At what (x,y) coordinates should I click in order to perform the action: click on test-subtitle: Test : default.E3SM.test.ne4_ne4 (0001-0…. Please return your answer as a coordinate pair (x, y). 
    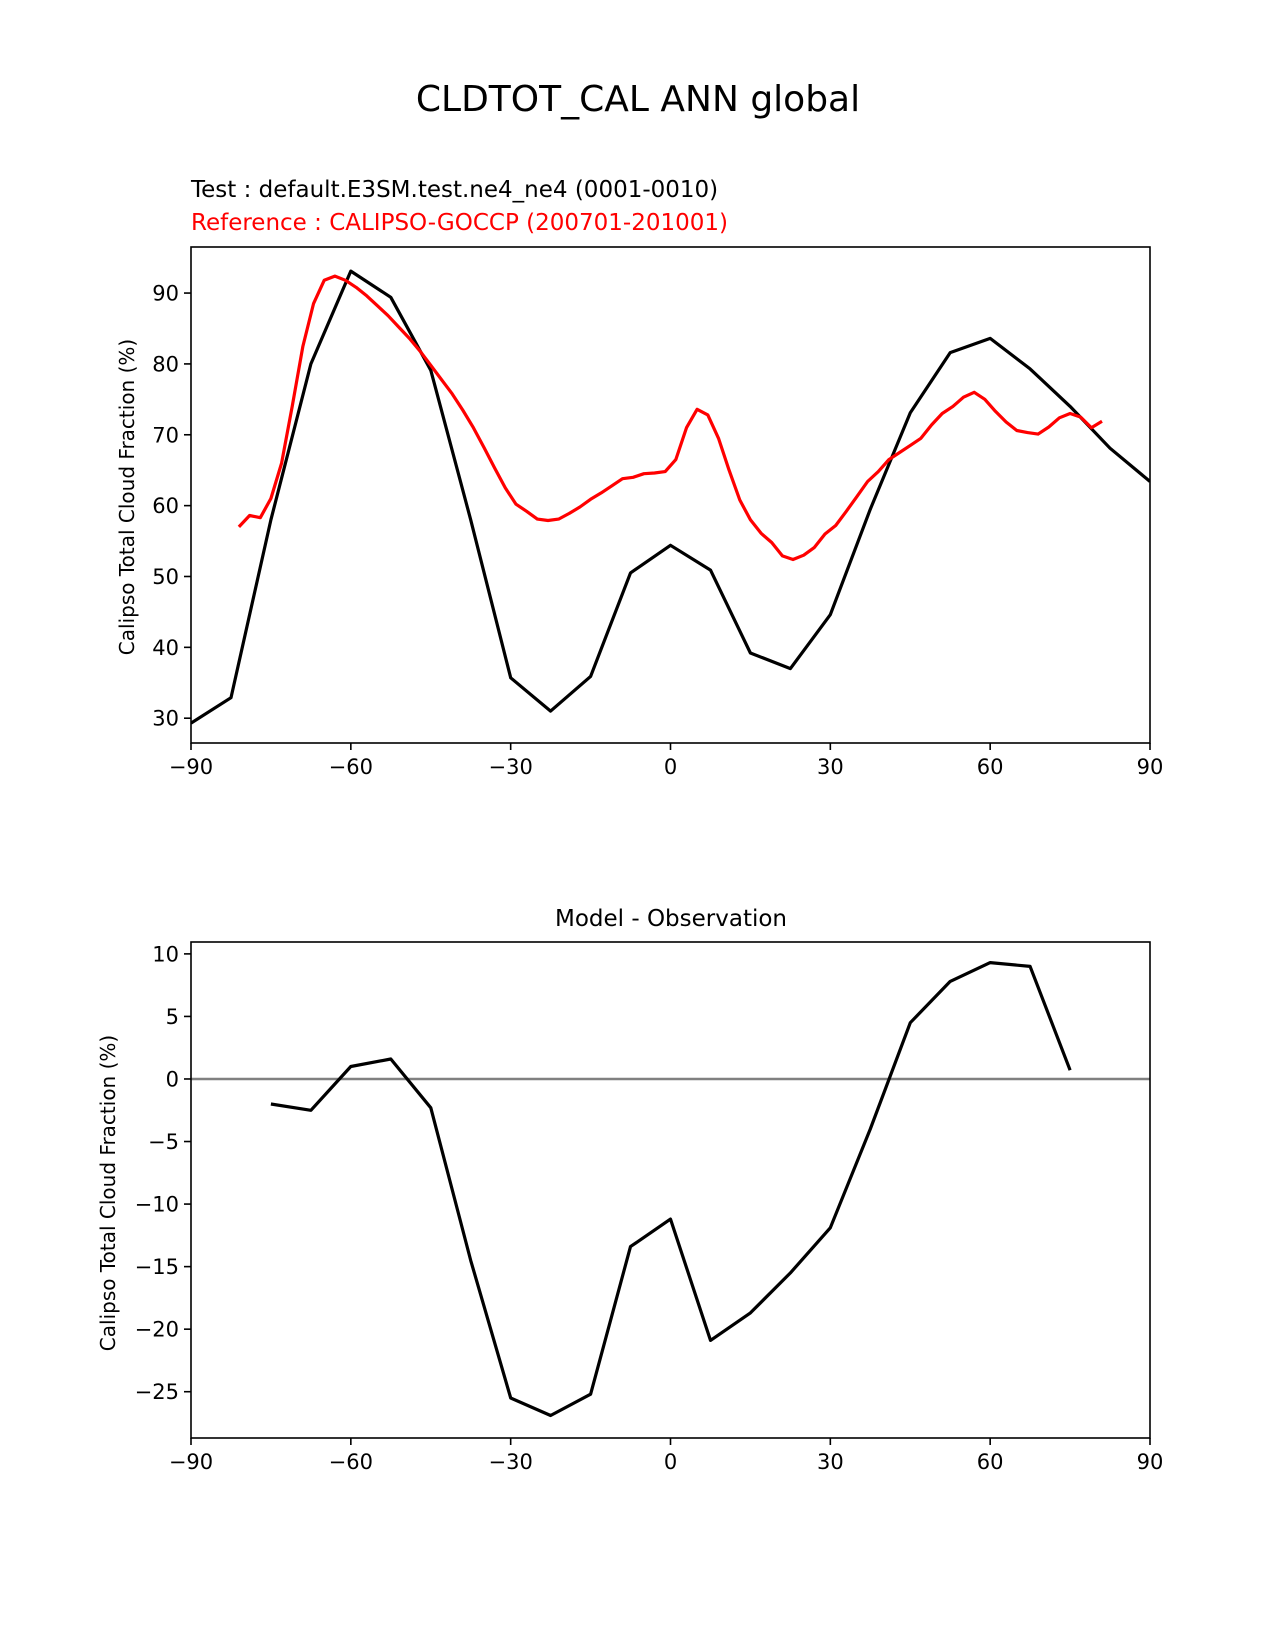
    Looking at the image, I should click on (454, 190).